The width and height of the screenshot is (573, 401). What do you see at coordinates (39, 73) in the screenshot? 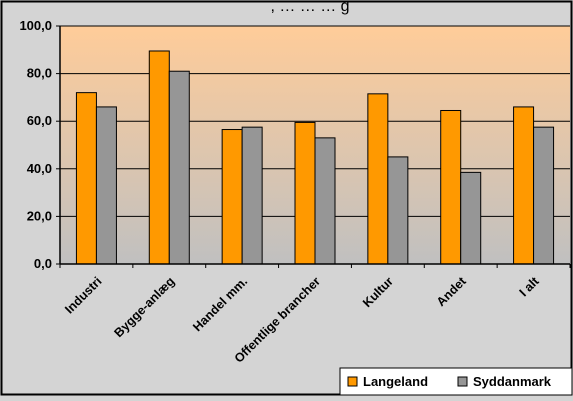
I see `y-tick-label: 80,0` at bounding box center [39, 73].